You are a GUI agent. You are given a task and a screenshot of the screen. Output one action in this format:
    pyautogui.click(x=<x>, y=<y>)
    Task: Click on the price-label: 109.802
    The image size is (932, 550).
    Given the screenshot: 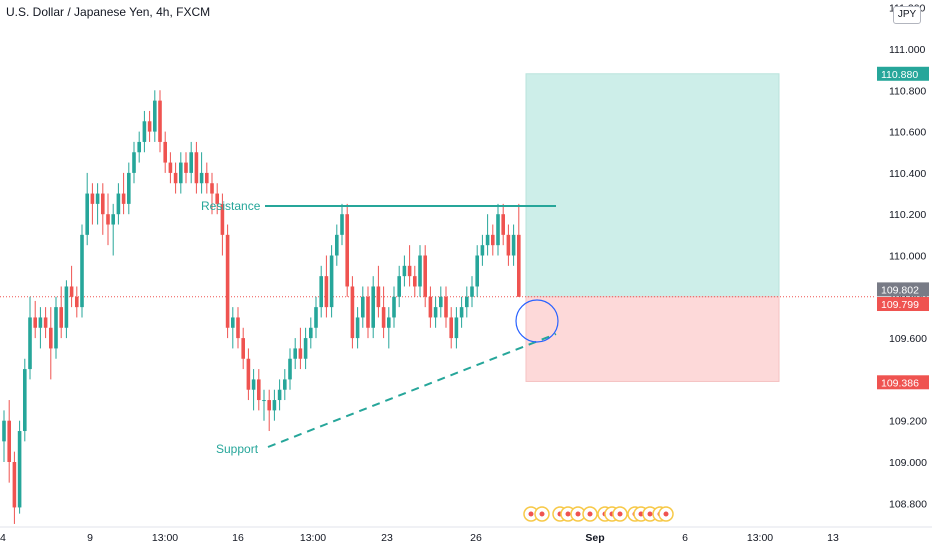 What is the action you would take?
    pyautogui.click(x=900, y=290)
    